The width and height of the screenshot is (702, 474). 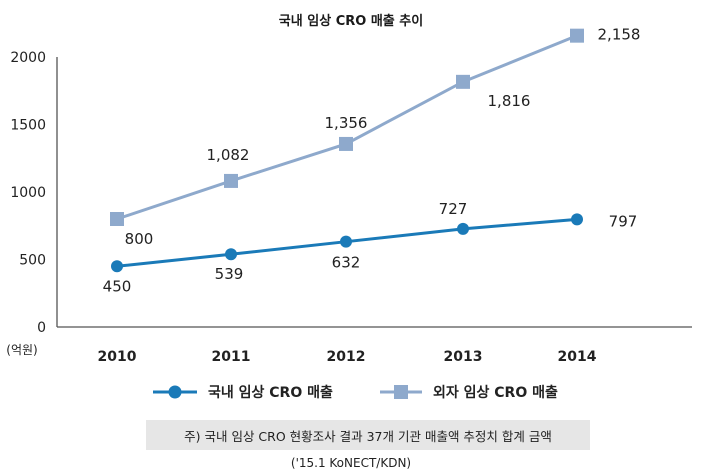 What do you see at coordinates (231, 357) in the screenshot?
I see `x-tick-label: 2011` at bounding box center [231, 357].